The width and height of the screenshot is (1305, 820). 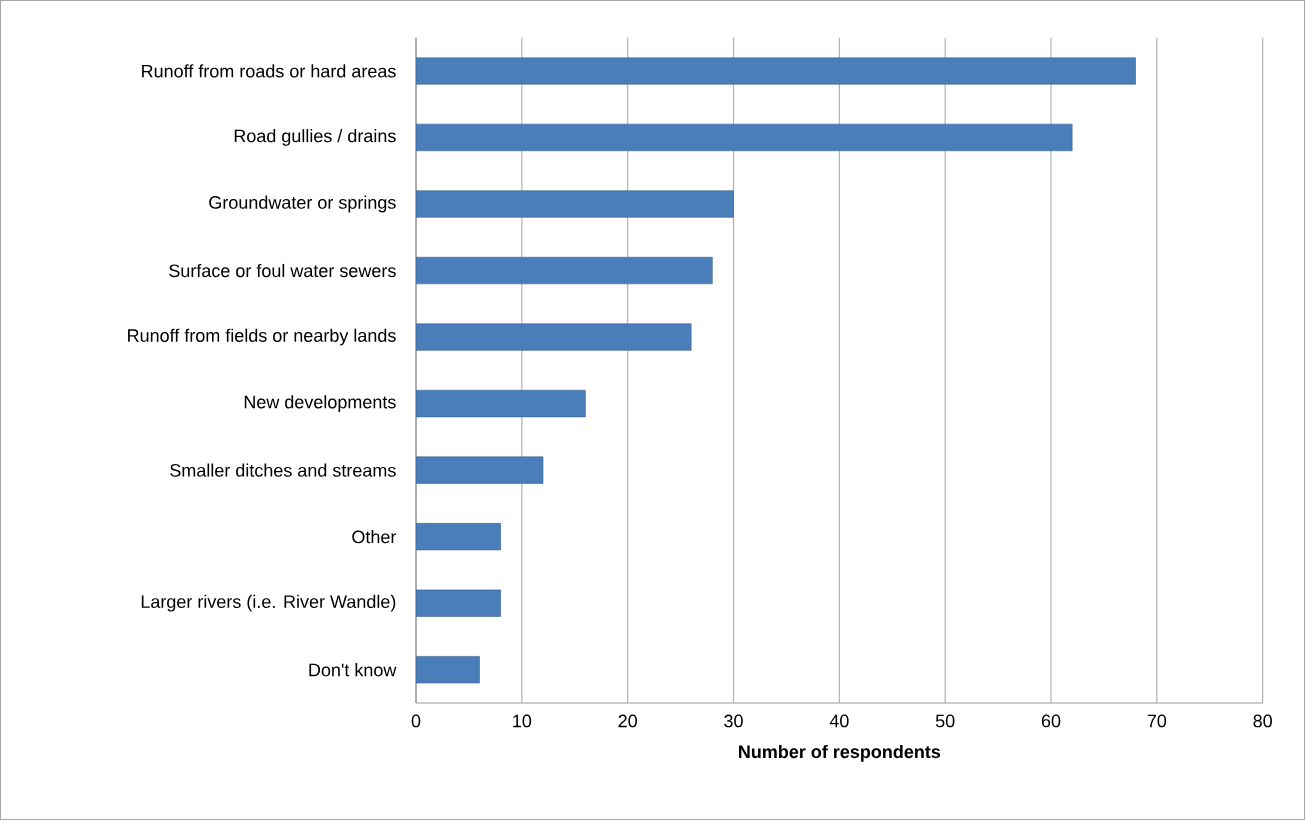 I want to click on y-tick-label: Runoff from fields or nearby lands, so click(x=262, y=337).